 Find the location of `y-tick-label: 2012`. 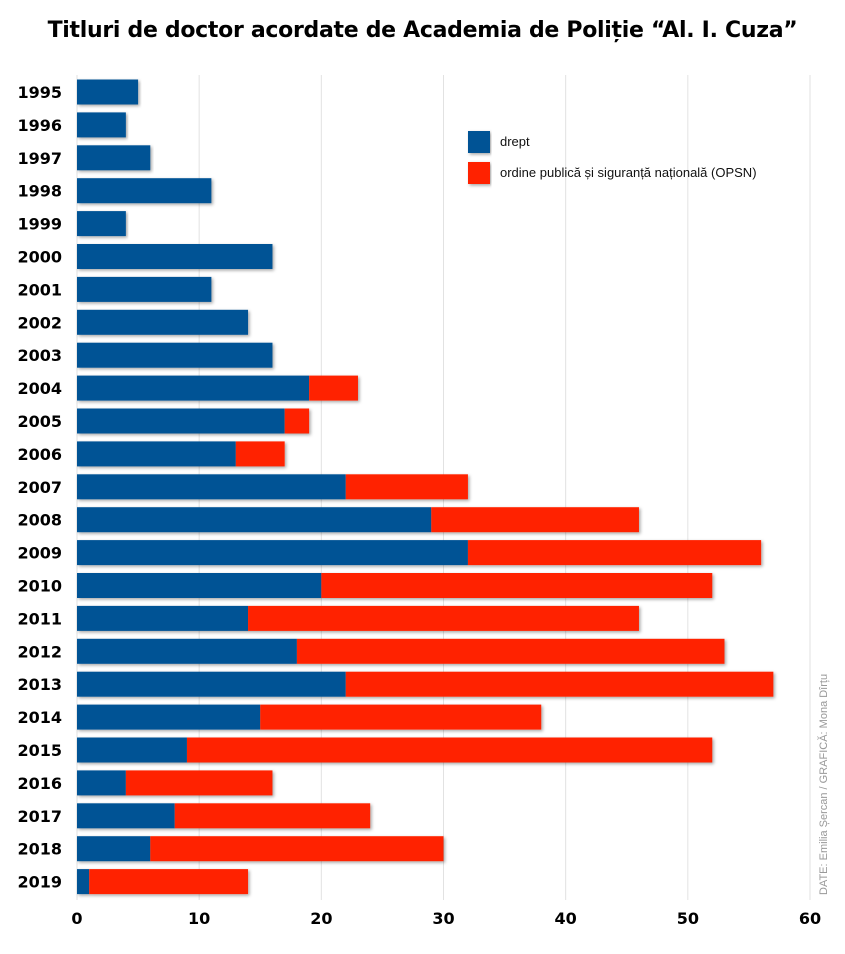

y-tick-label: 2012 is located at coordinates (39, 651).